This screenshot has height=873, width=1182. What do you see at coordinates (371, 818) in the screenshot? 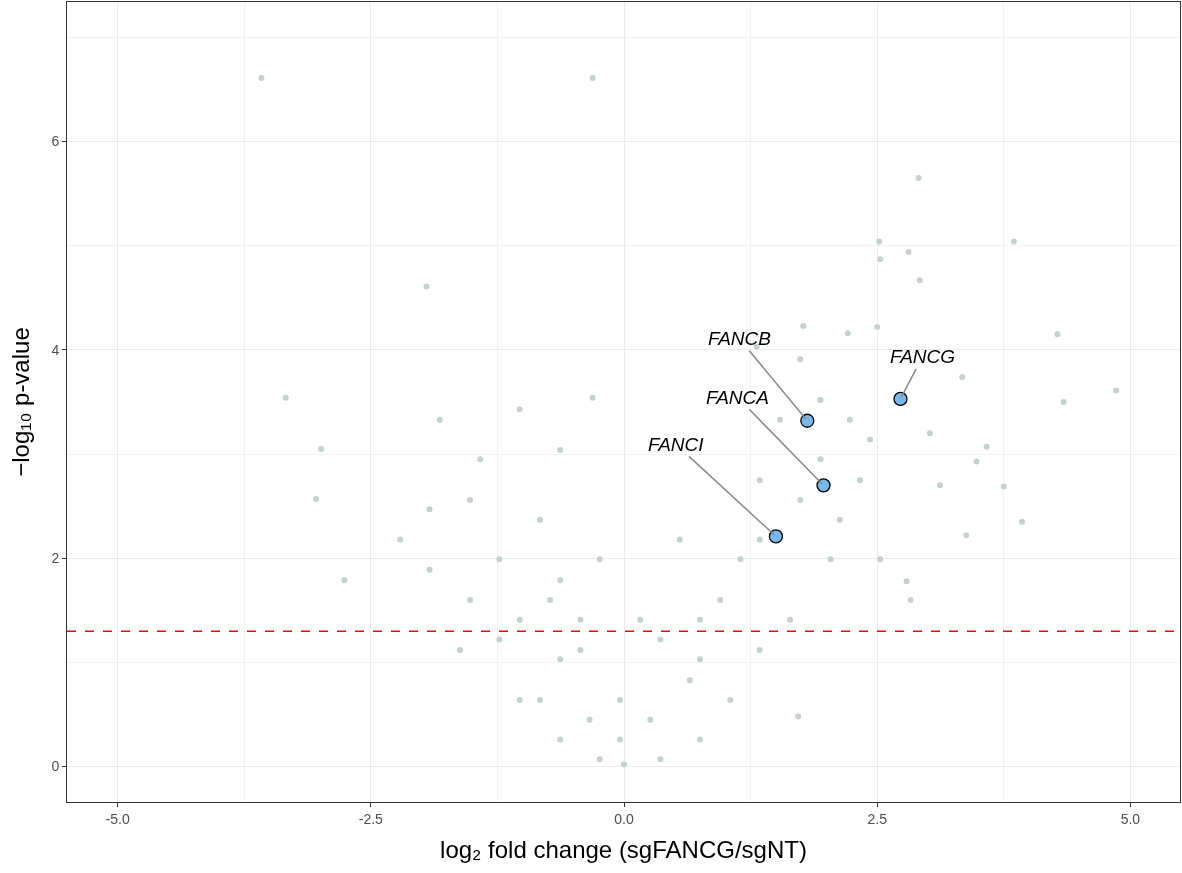
I see `x-tick-label: -2.5` at bounding box center [371, 818].